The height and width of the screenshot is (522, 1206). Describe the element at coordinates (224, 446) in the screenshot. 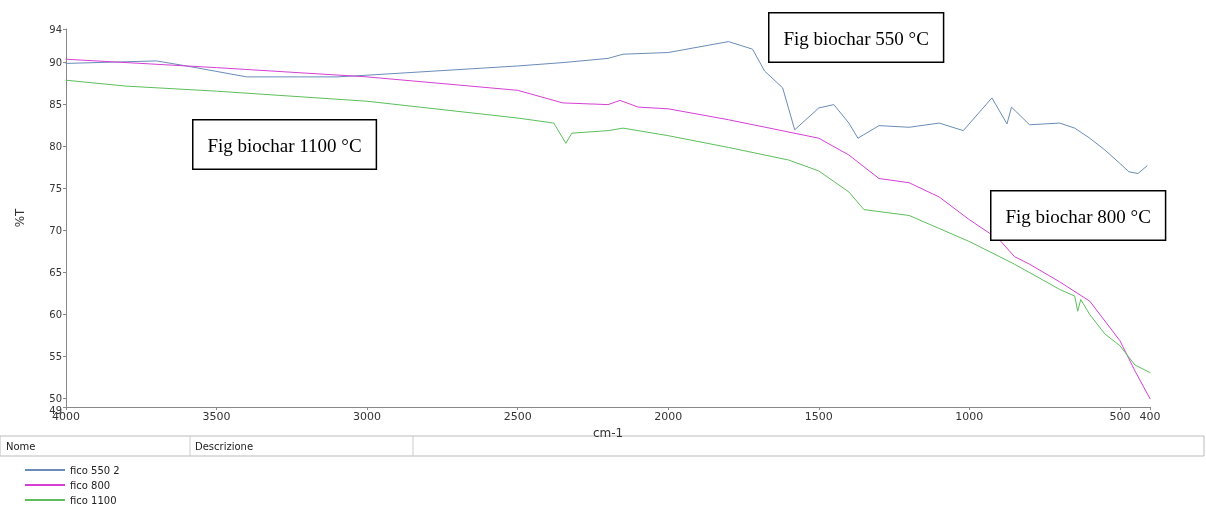

I see `text: Descrizione` at that location.